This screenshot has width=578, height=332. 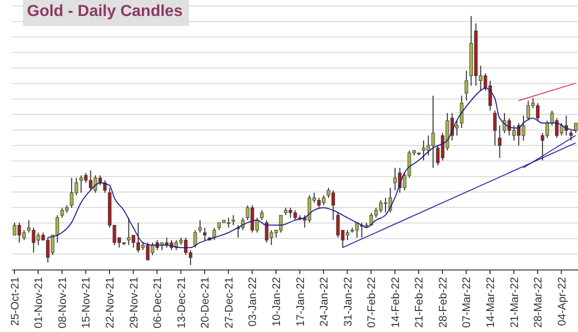 I want to click on x-tick-label: 27-Dec-21, so click(x=229, y=302).